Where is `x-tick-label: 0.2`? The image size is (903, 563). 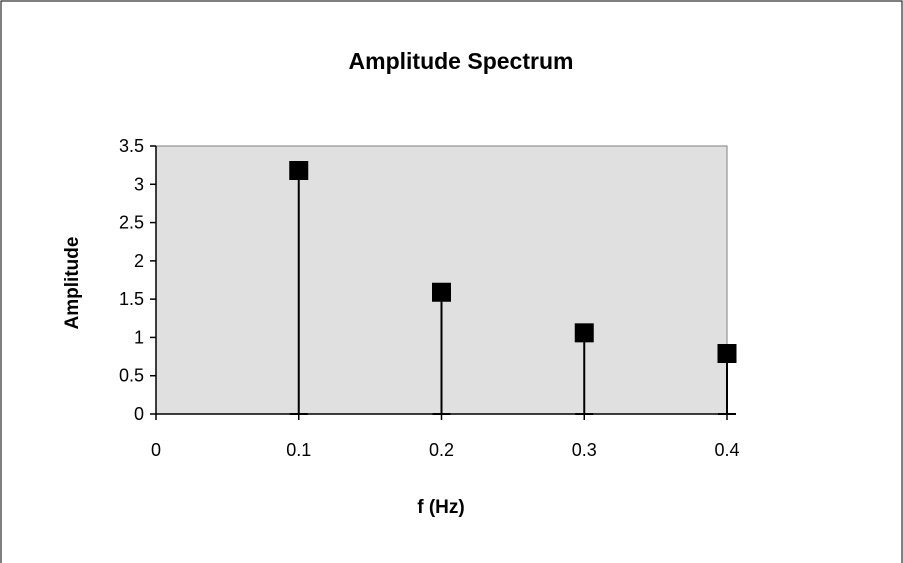 x-tick-label: 0.2 is located at coordinates (441, 450).